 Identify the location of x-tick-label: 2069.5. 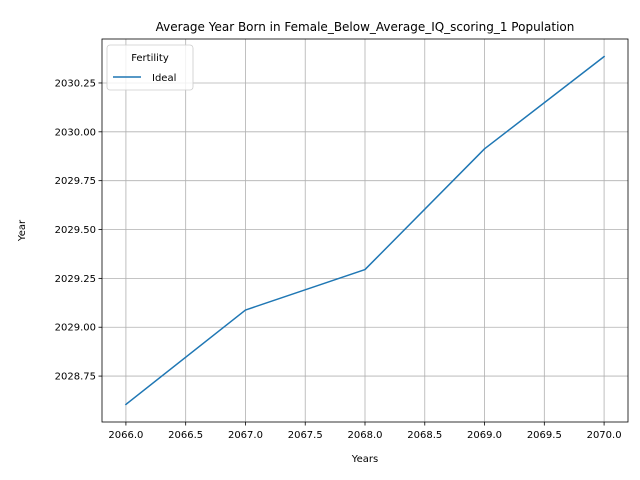
(544, 435).